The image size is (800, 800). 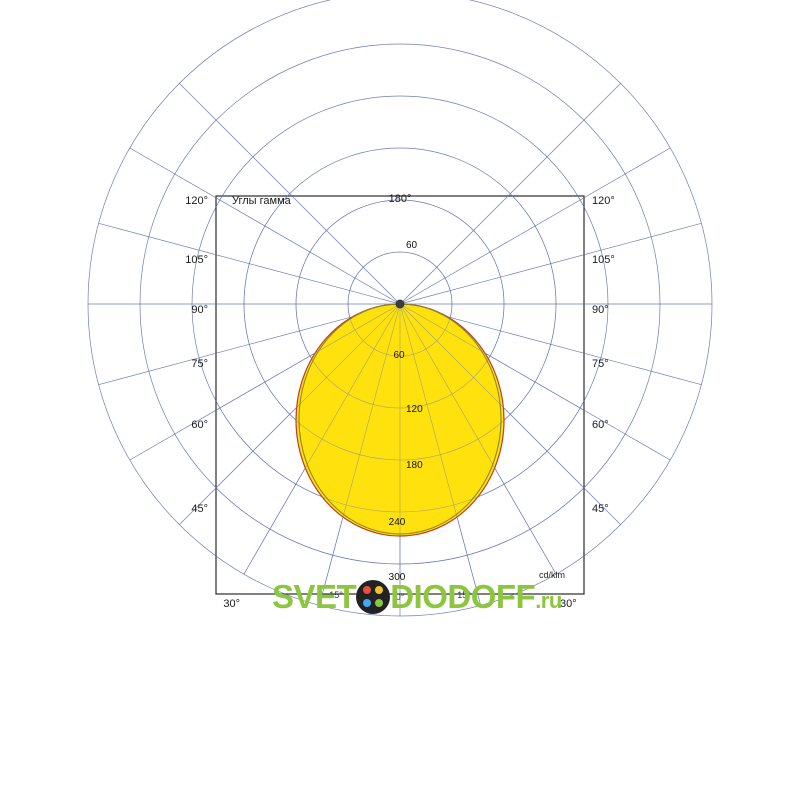 I want to click on radial-tick-1: 60, so click(x=399, y=355).